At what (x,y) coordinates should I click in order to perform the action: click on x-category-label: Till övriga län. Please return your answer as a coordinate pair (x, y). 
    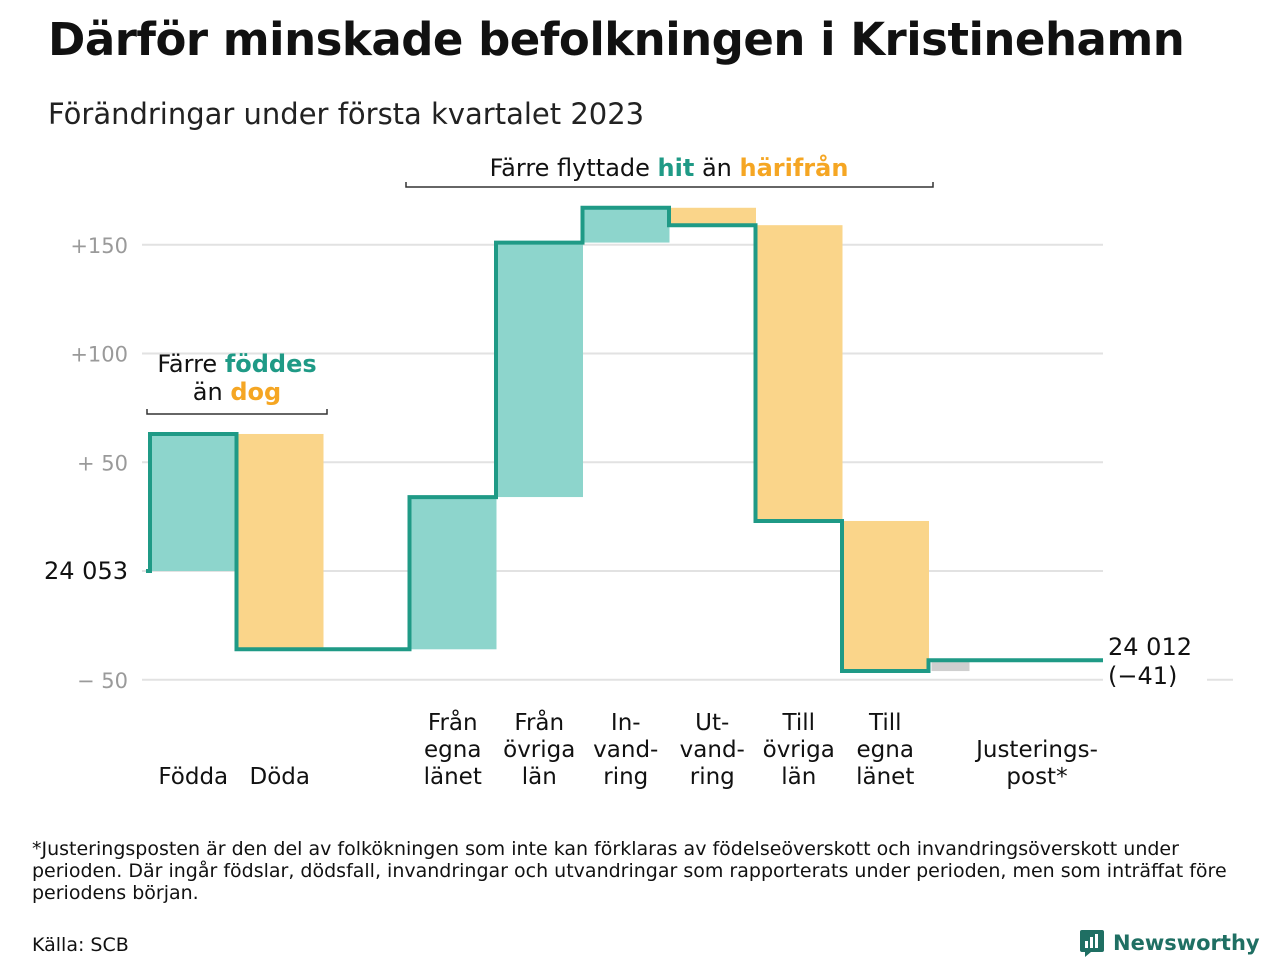
    Looking at the image, I should click on (799, 750).